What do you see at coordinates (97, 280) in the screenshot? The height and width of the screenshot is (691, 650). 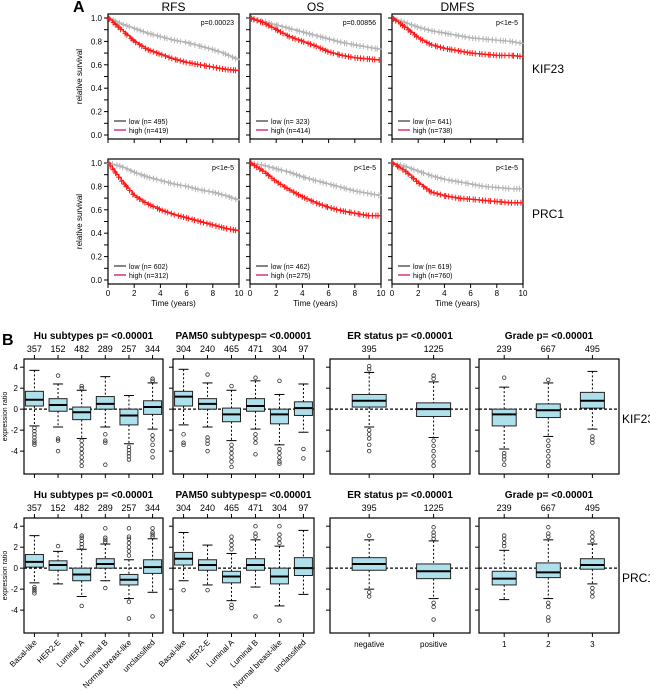 I see `y-tick-label: 0.0` at bounding box center [97, 280].